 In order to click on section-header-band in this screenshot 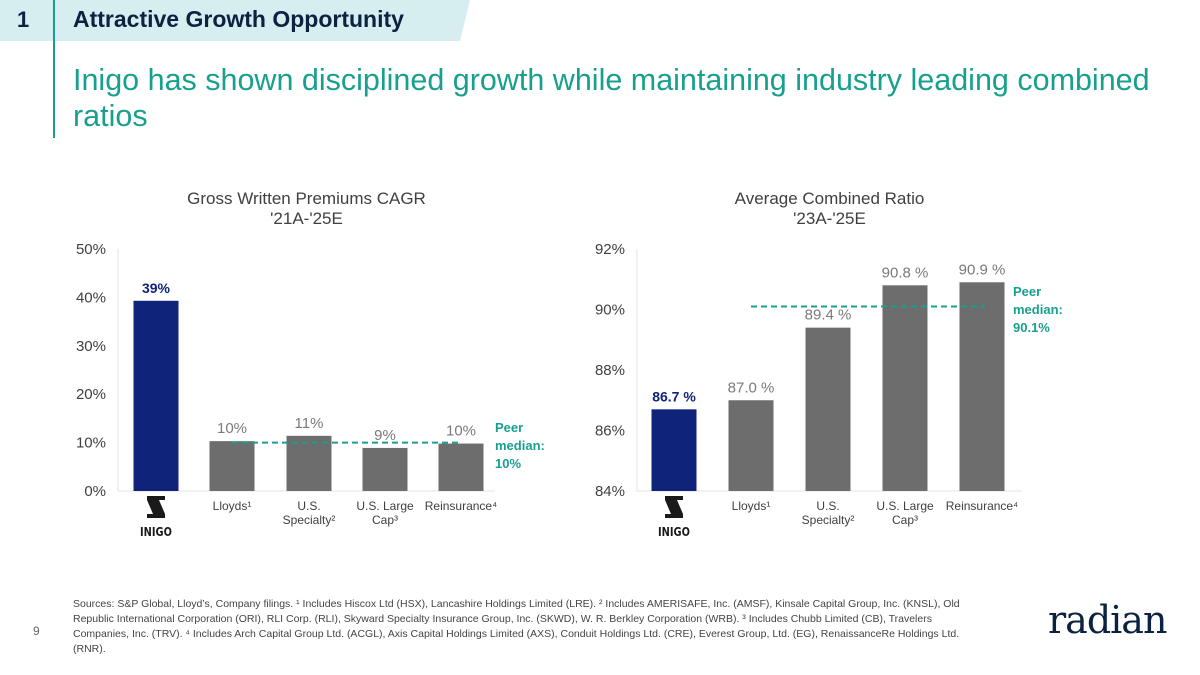, I will do `click(235, 20)`.